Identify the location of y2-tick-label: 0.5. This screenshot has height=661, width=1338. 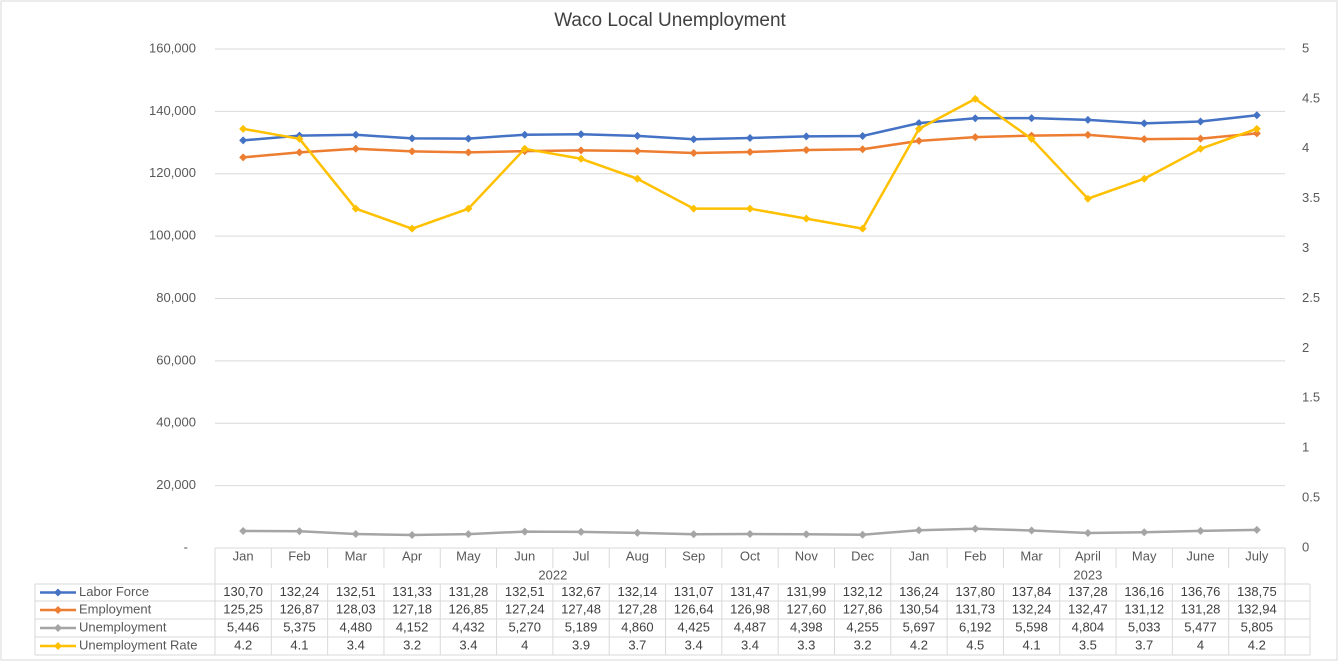
(1311, 497).